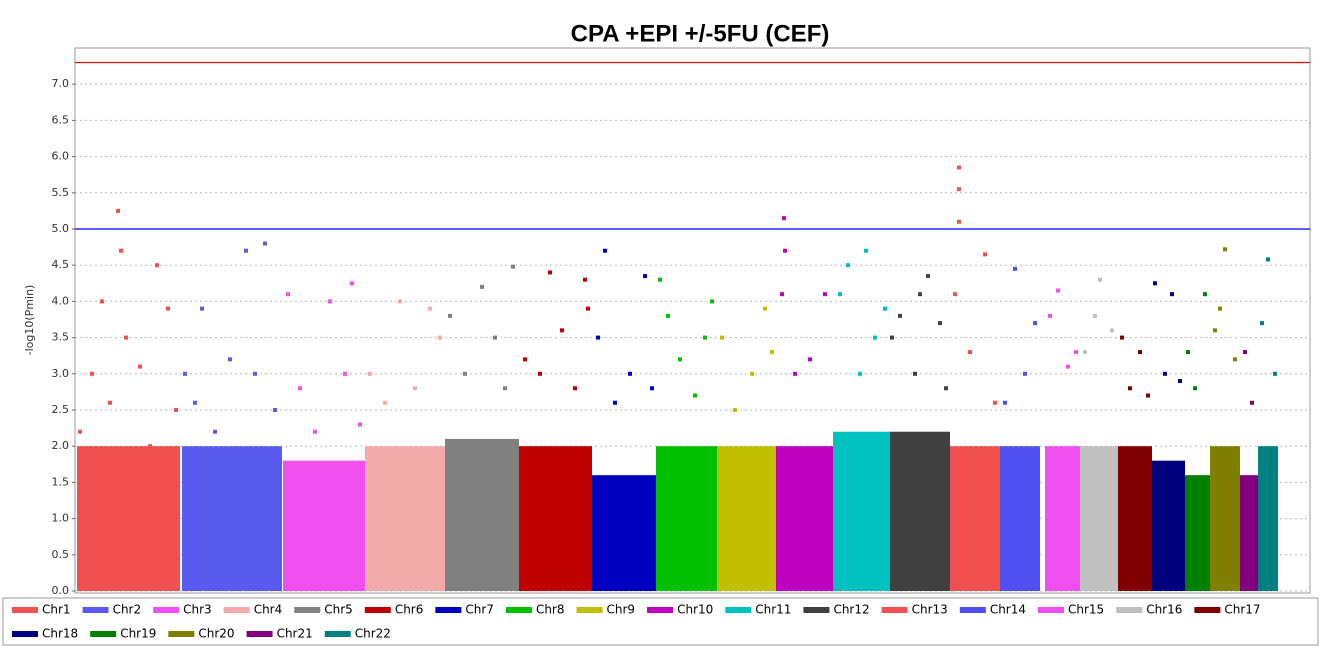  I want to click on y-tick-label: 0.0, so click(61, 590).